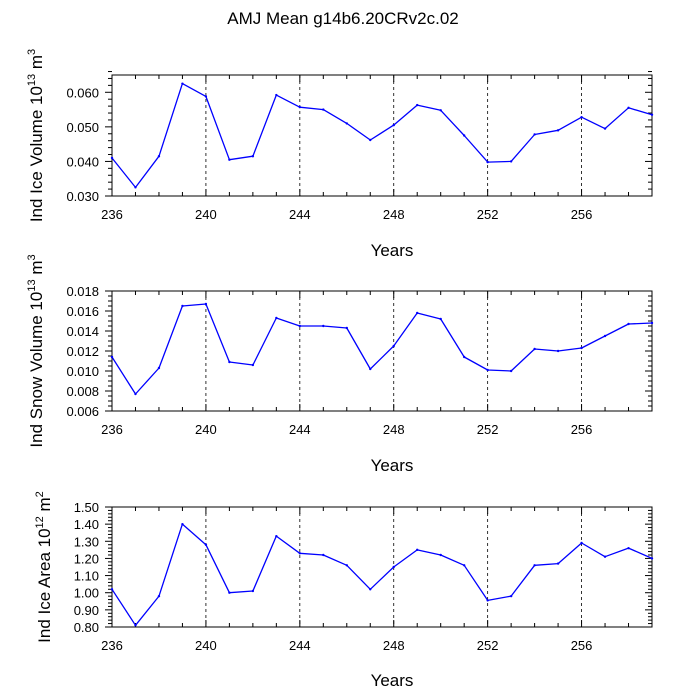 The width and height of the screenshot is (687, 687). Describe the element at coordinates (82, 291) in the screenshot. I see `snow-volume-y-tick-label: 0.018` at that location.